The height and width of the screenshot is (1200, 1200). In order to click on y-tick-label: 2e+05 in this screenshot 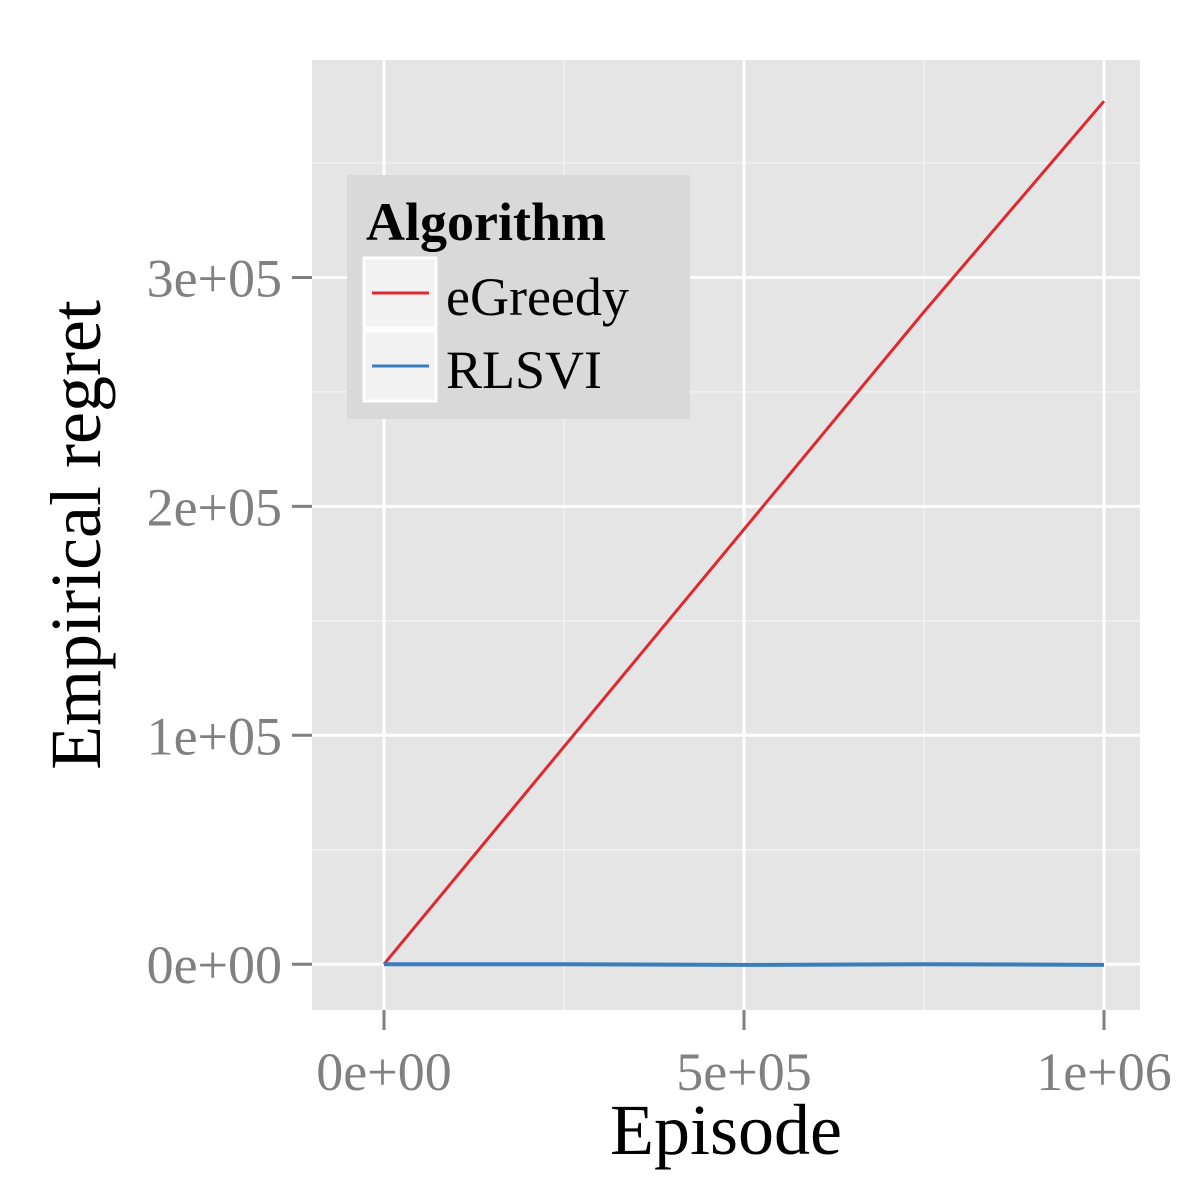, I will do `click(214, 507)`.